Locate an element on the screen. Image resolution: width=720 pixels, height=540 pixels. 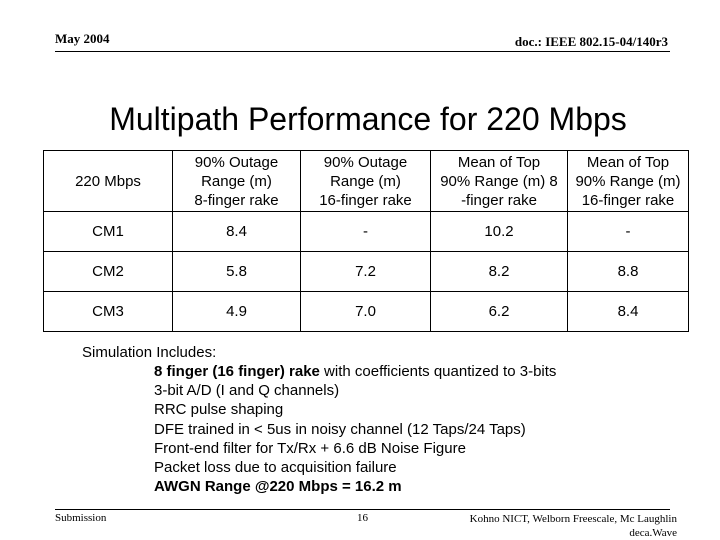
footer-submission: Submission is located at coordinates (81, 518).